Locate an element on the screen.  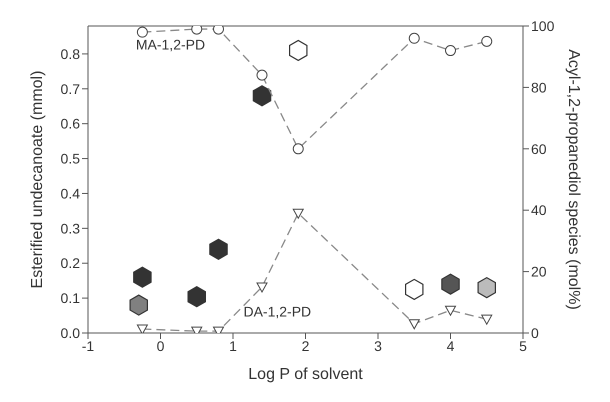
y-tick-label: 0.5 is located at coordinates (70, 158).